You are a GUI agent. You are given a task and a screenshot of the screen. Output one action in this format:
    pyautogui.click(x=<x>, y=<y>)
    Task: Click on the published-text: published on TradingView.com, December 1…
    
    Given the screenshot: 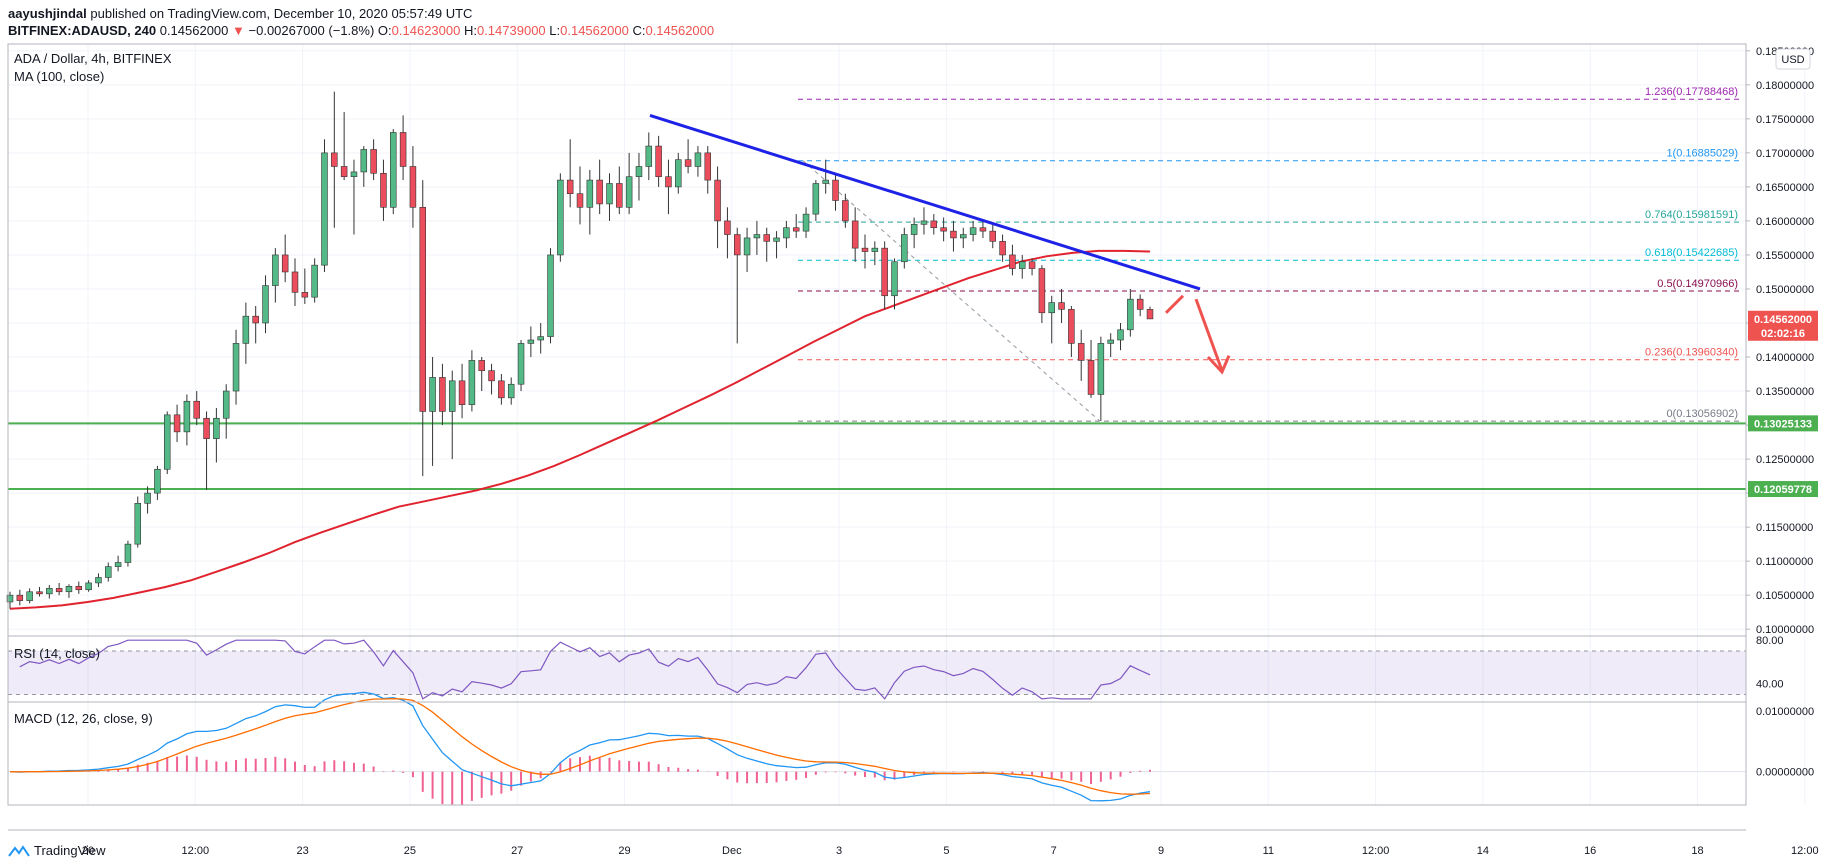 What is the action you would take?
    pyautogui.click(x=281, y=13)
    